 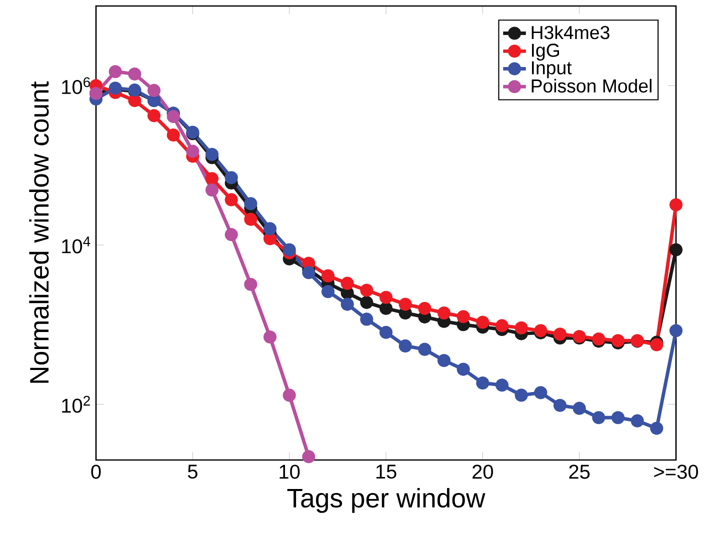 I want to click on x-tick-label: 5, so click(x=193, y=471).